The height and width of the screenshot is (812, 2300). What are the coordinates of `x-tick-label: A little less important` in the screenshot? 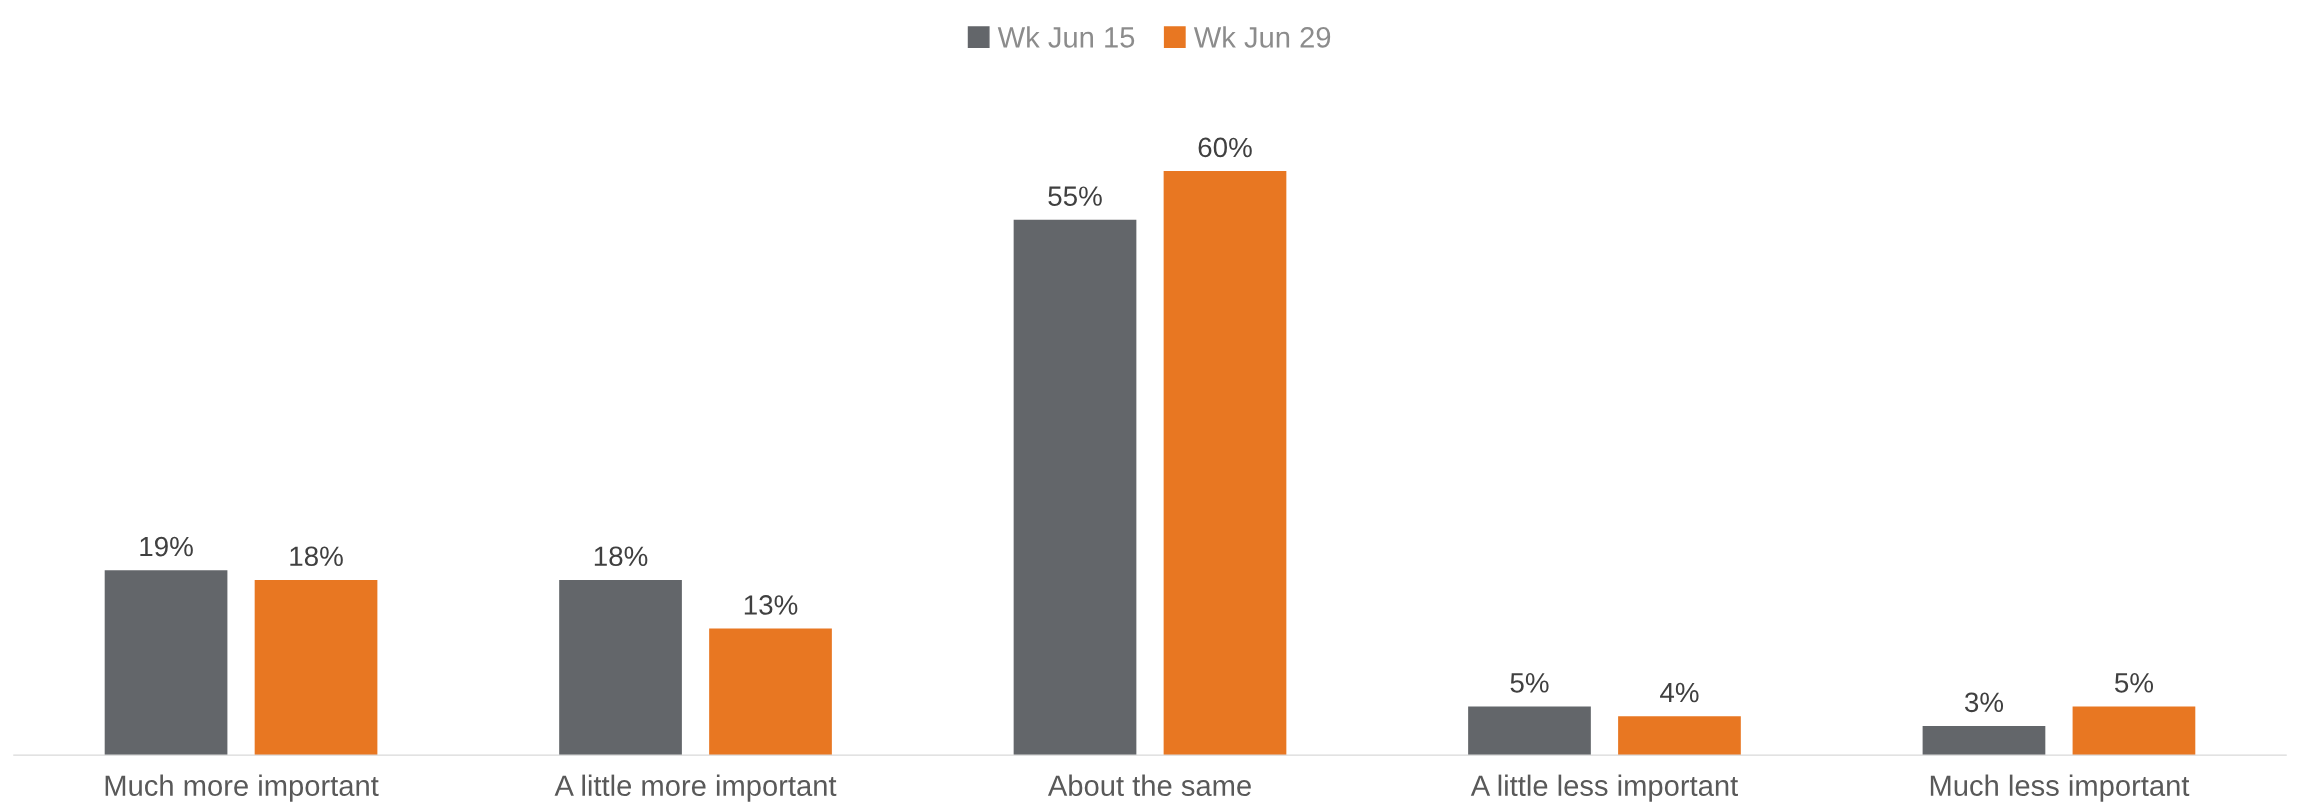 It's located at (1604, 788).